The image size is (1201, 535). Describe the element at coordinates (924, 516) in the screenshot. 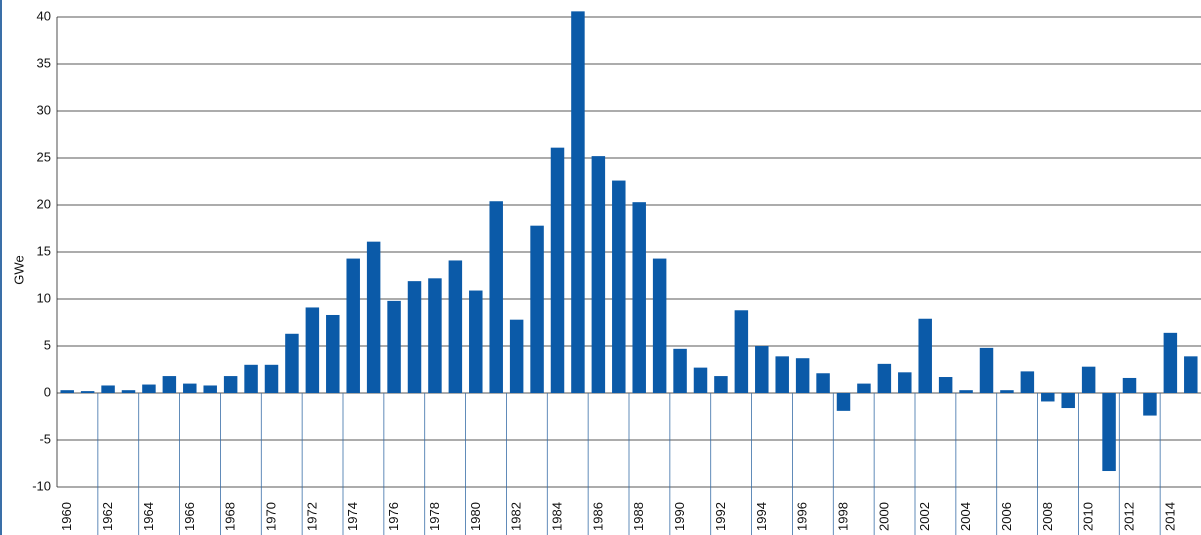

I see `x-tick-label: 2002` at that location.